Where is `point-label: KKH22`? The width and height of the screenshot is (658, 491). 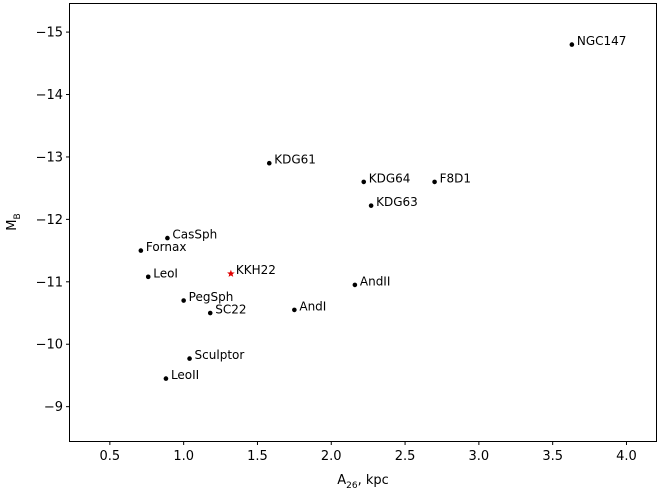
point-label: KKH22 is located at coordinates (256, 270).